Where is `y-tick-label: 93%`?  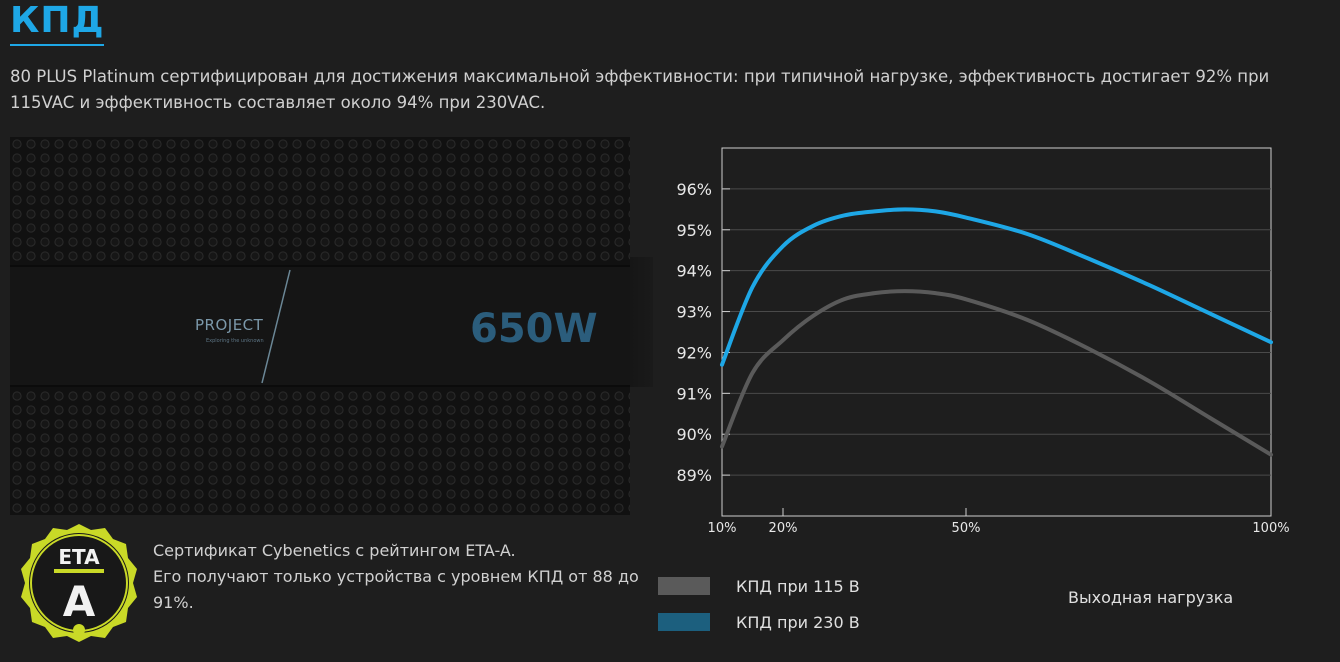 y-tick-label: 93% is located at coordinates (694, 312).